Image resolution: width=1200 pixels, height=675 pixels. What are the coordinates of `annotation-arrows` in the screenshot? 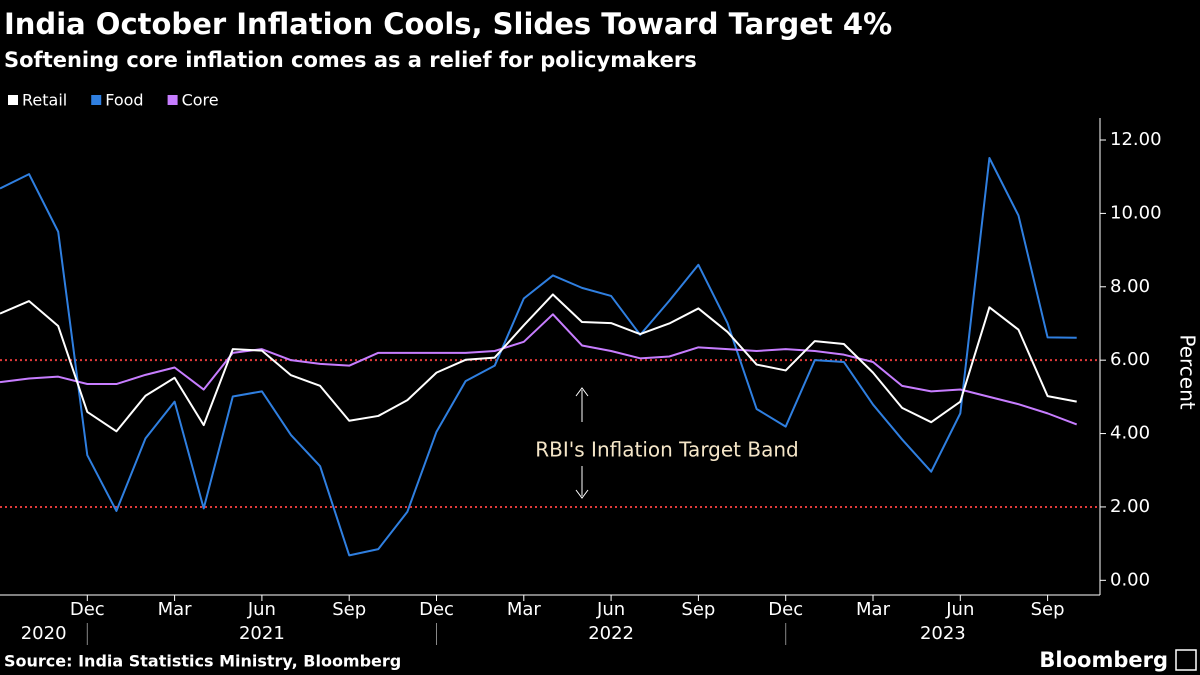 It's located at (582, 443).